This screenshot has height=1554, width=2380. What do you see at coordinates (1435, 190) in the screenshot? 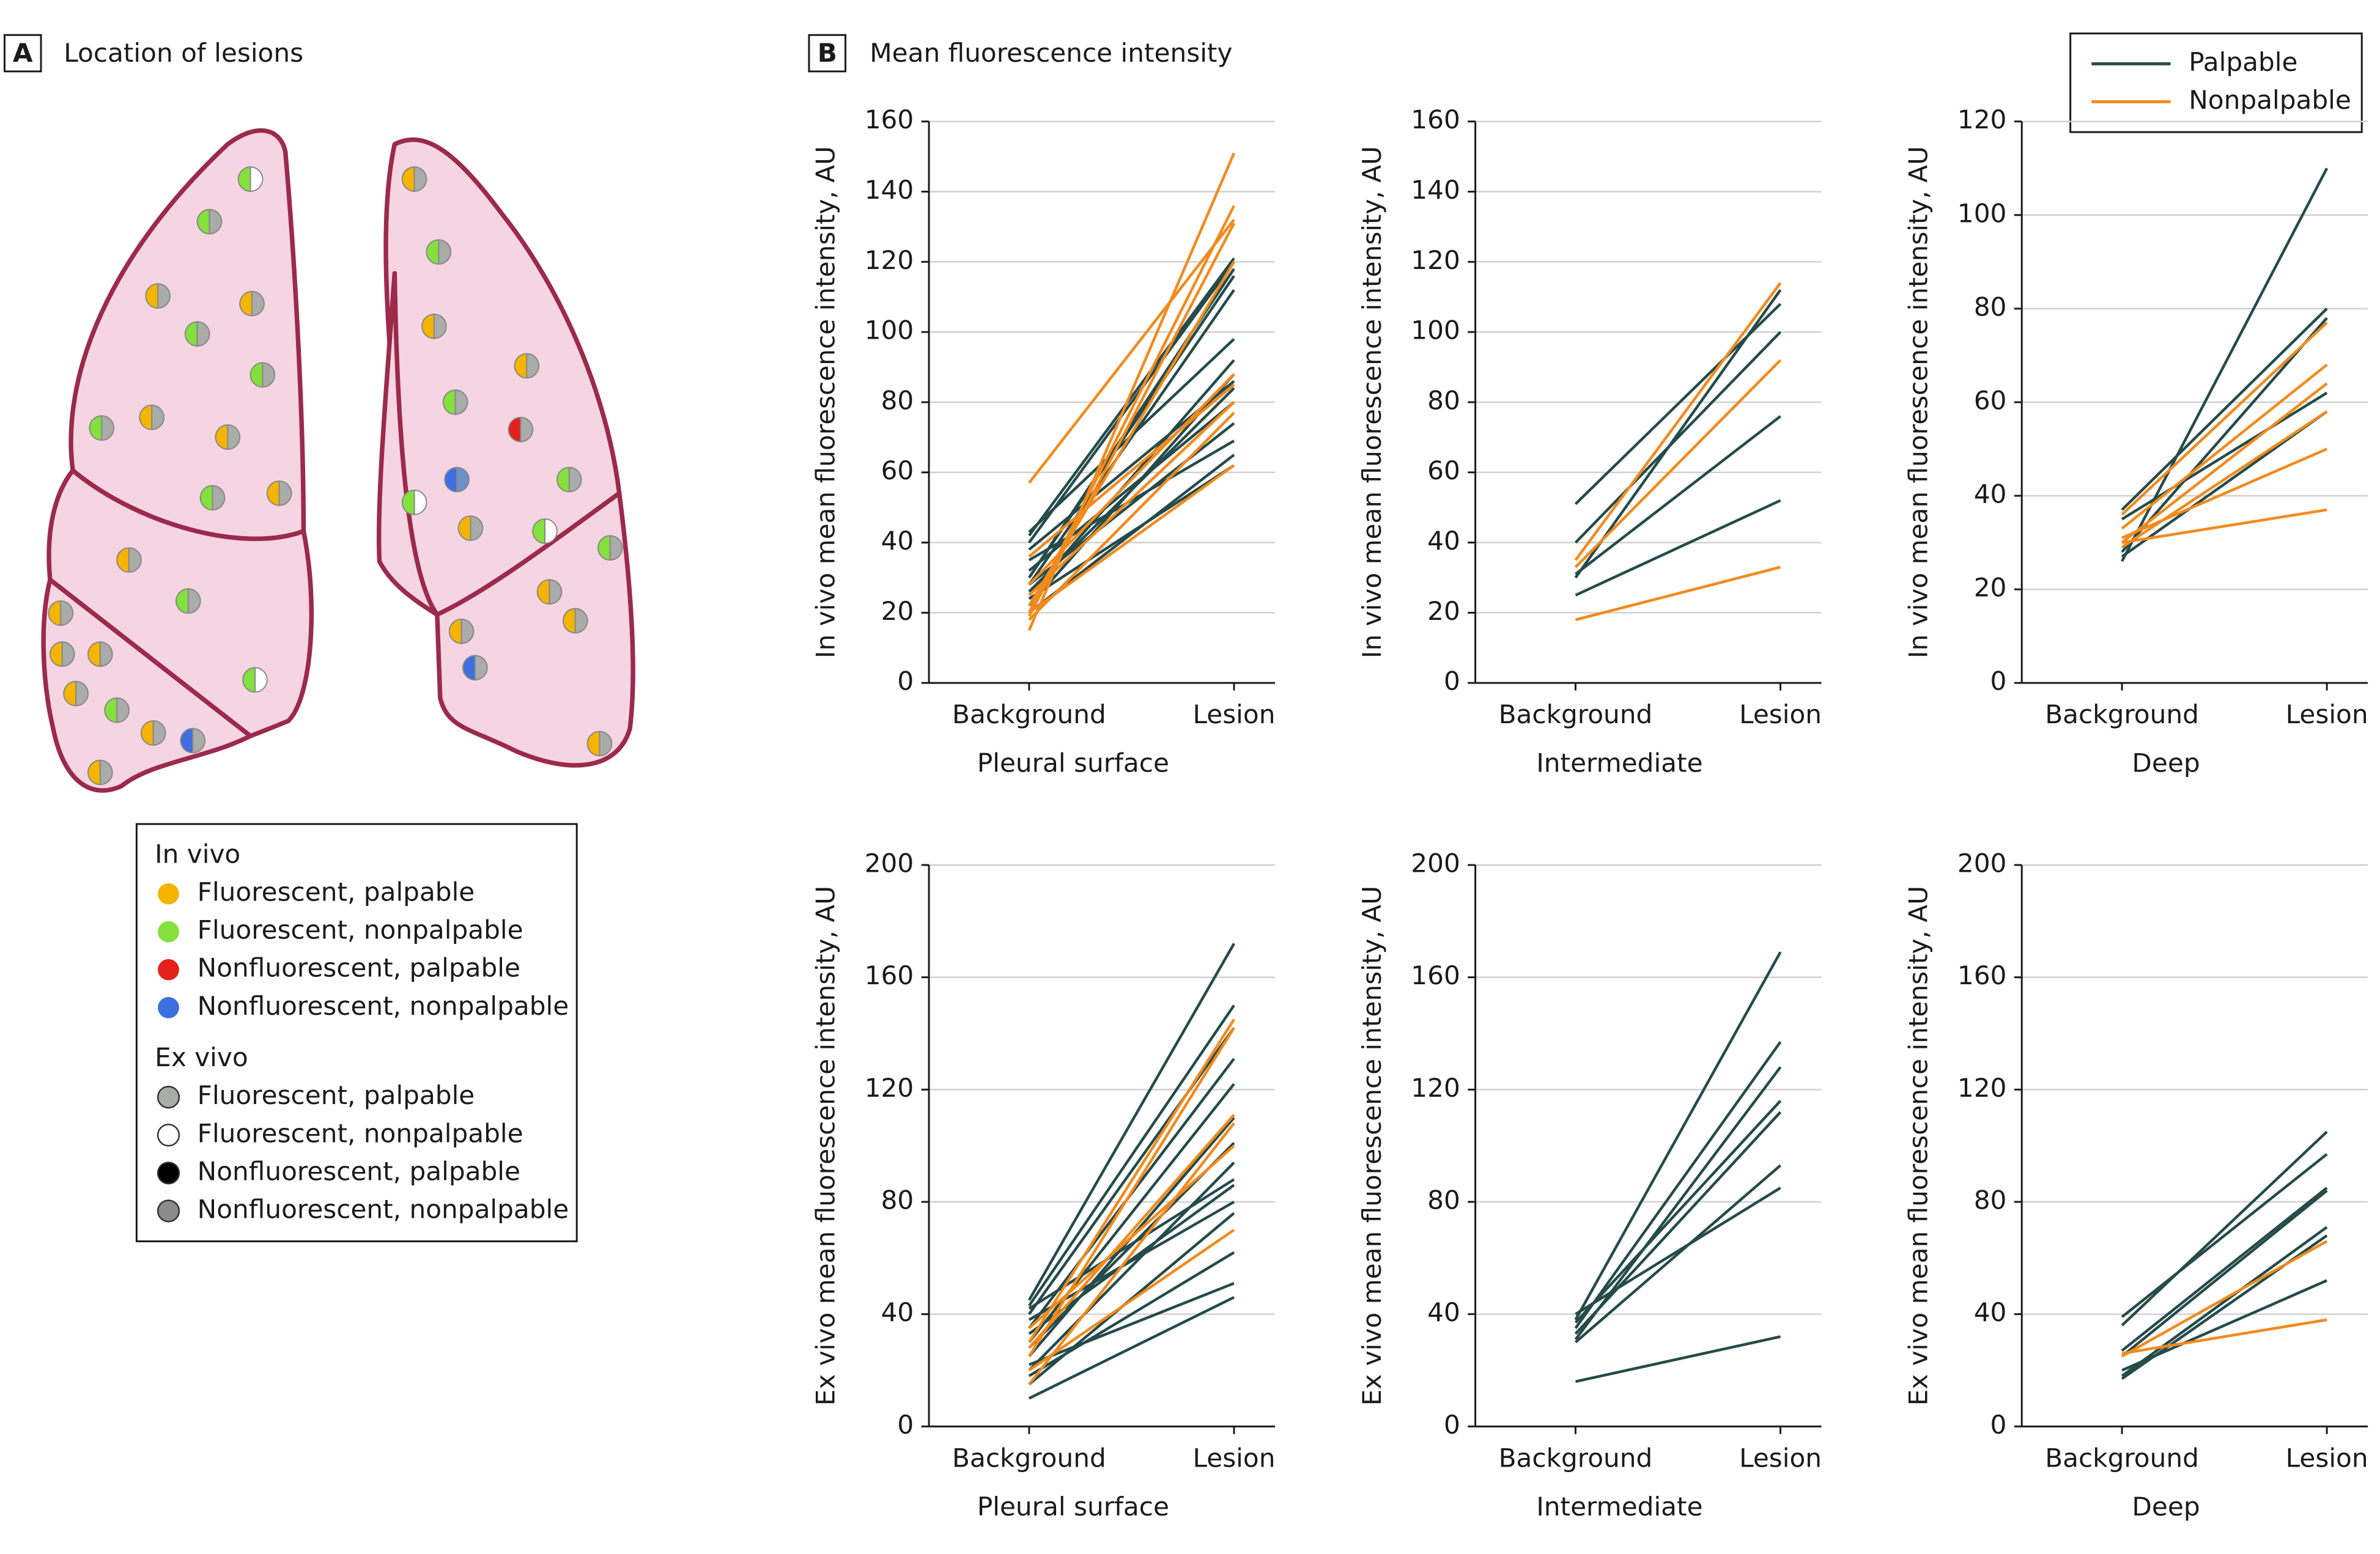
I see `y-tick-label: 140` at bounding box center [1435, 190].